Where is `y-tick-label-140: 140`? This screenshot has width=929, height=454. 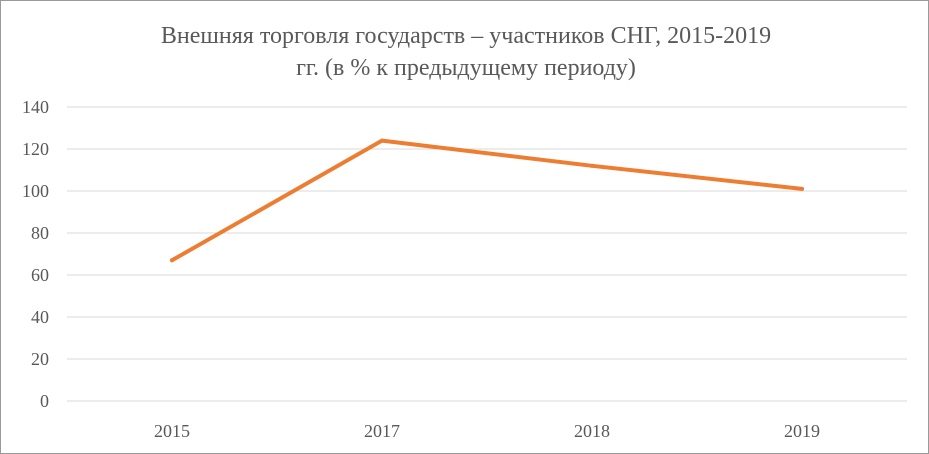 y-tick-label-140: 140 is located at coordinates (35, 107).